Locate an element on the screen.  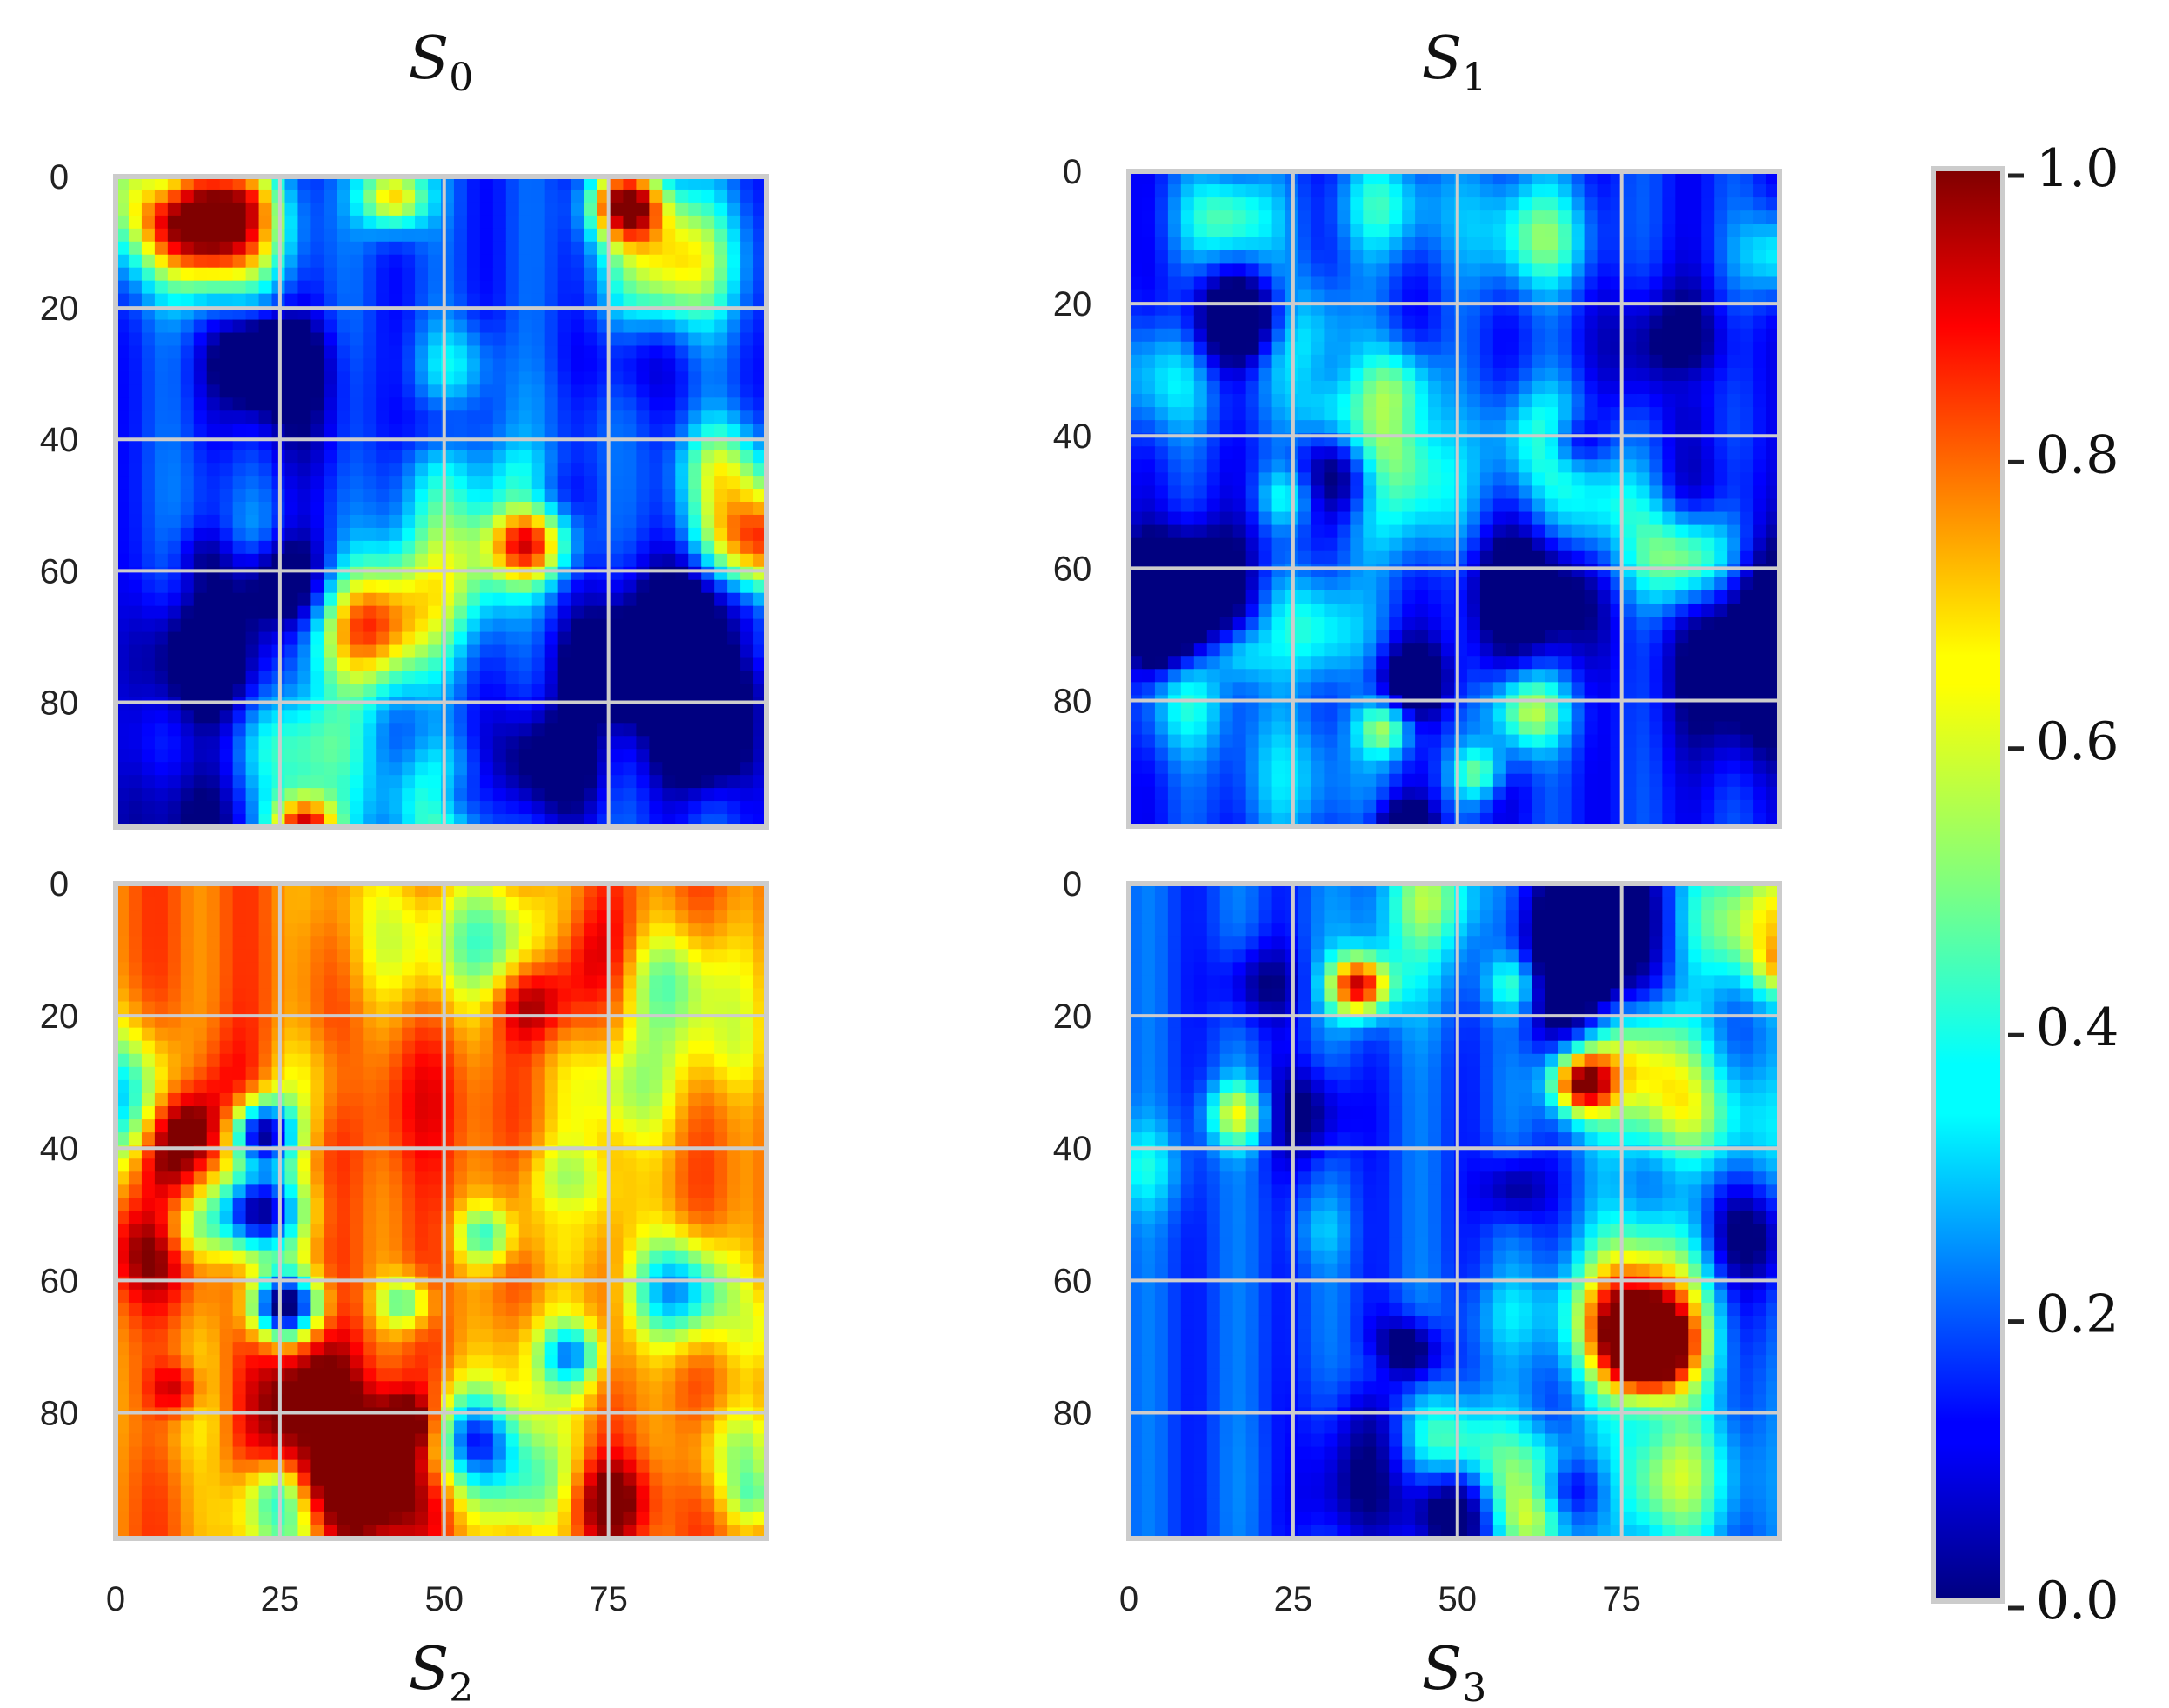
colorbar-tick-label: 1.0 is located at coordinates (2077, 168).